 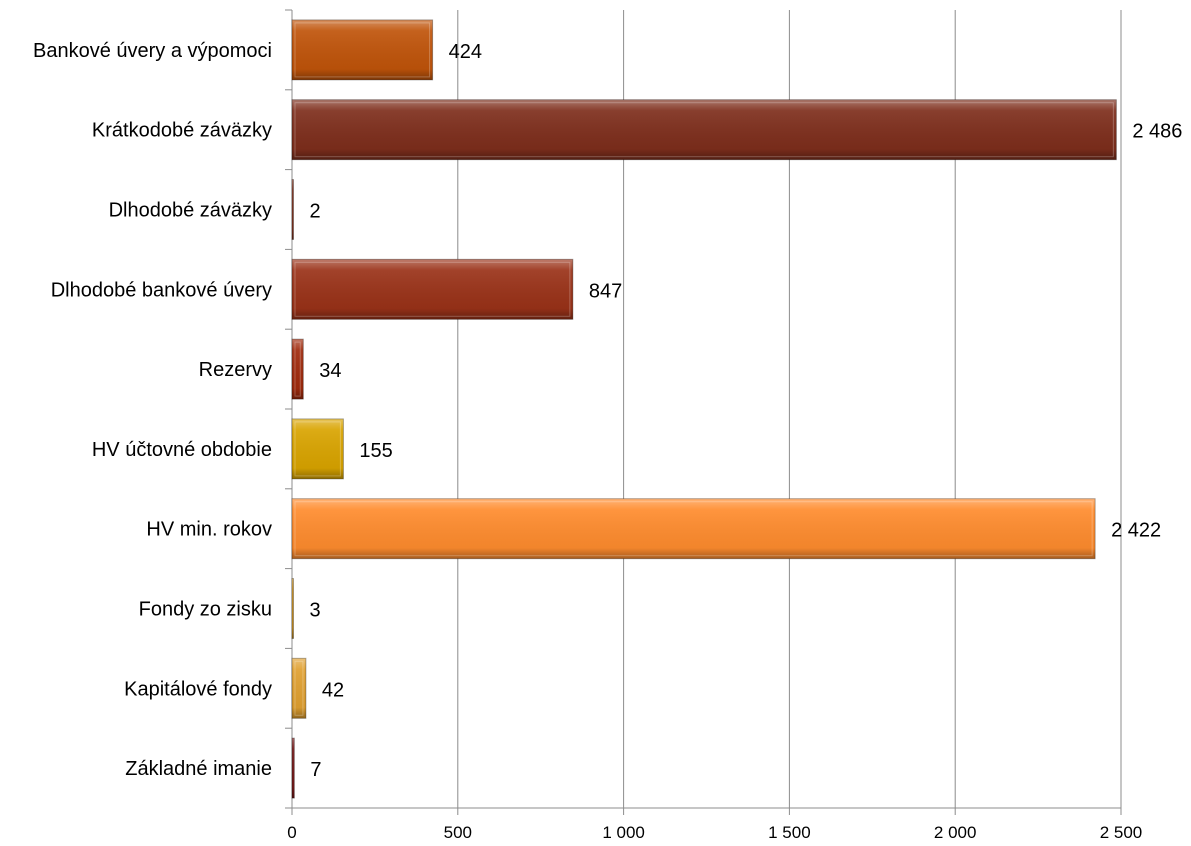 I want to click on category-label: Bankové úvery a výpomoci, so click(x=152, y=51).